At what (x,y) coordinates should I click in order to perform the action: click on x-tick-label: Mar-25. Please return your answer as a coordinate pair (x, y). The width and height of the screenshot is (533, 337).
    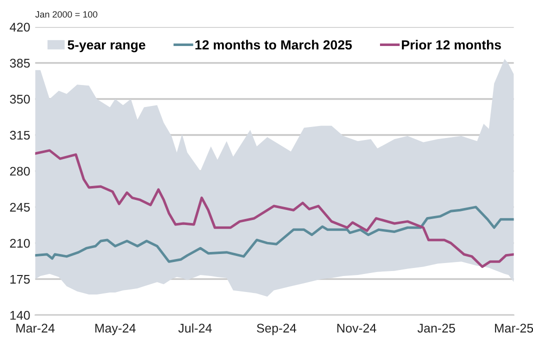
    Looking at the image, I should click on (514, 328).